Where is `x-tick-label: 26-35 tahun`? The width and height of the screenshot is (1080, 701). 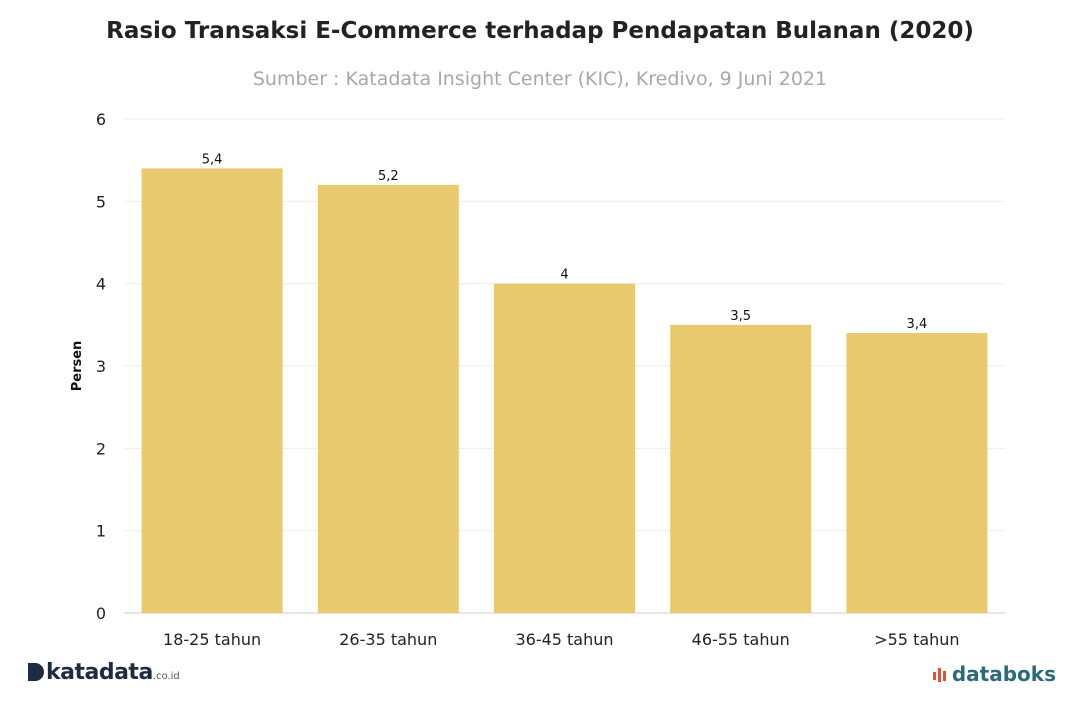 x-tick-label: 26-35 tahun is located at coordinates (388, 639).